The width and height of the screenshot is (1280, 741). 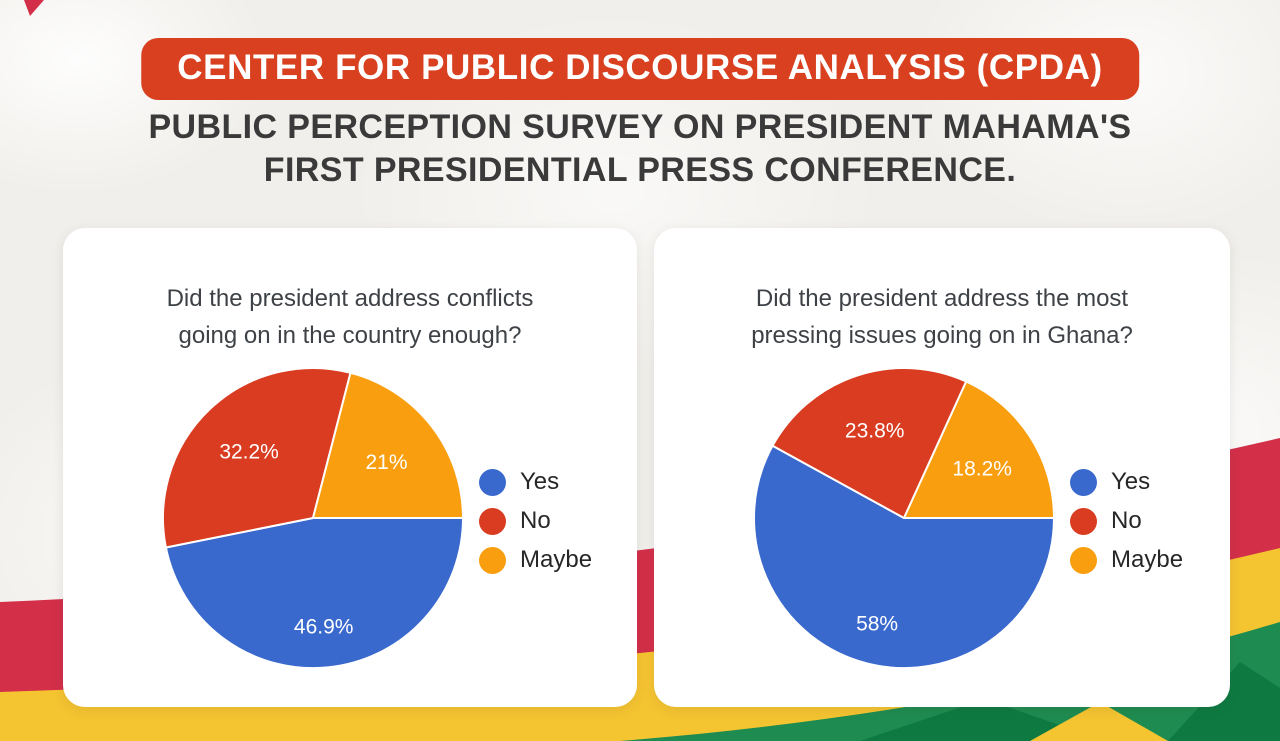 What do you see at coordinates (350, 335) in the screenshot?
I see `chart-title-line: going on in the country enough?` at bounding box center [350, 335].